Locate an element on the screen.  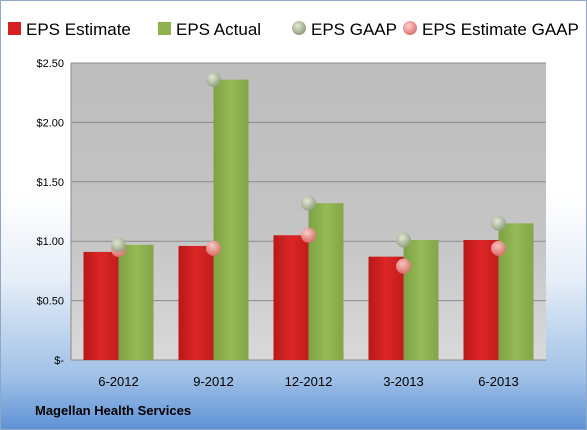
y-tick-label: $0.50 is located at coordinates (50, 302).